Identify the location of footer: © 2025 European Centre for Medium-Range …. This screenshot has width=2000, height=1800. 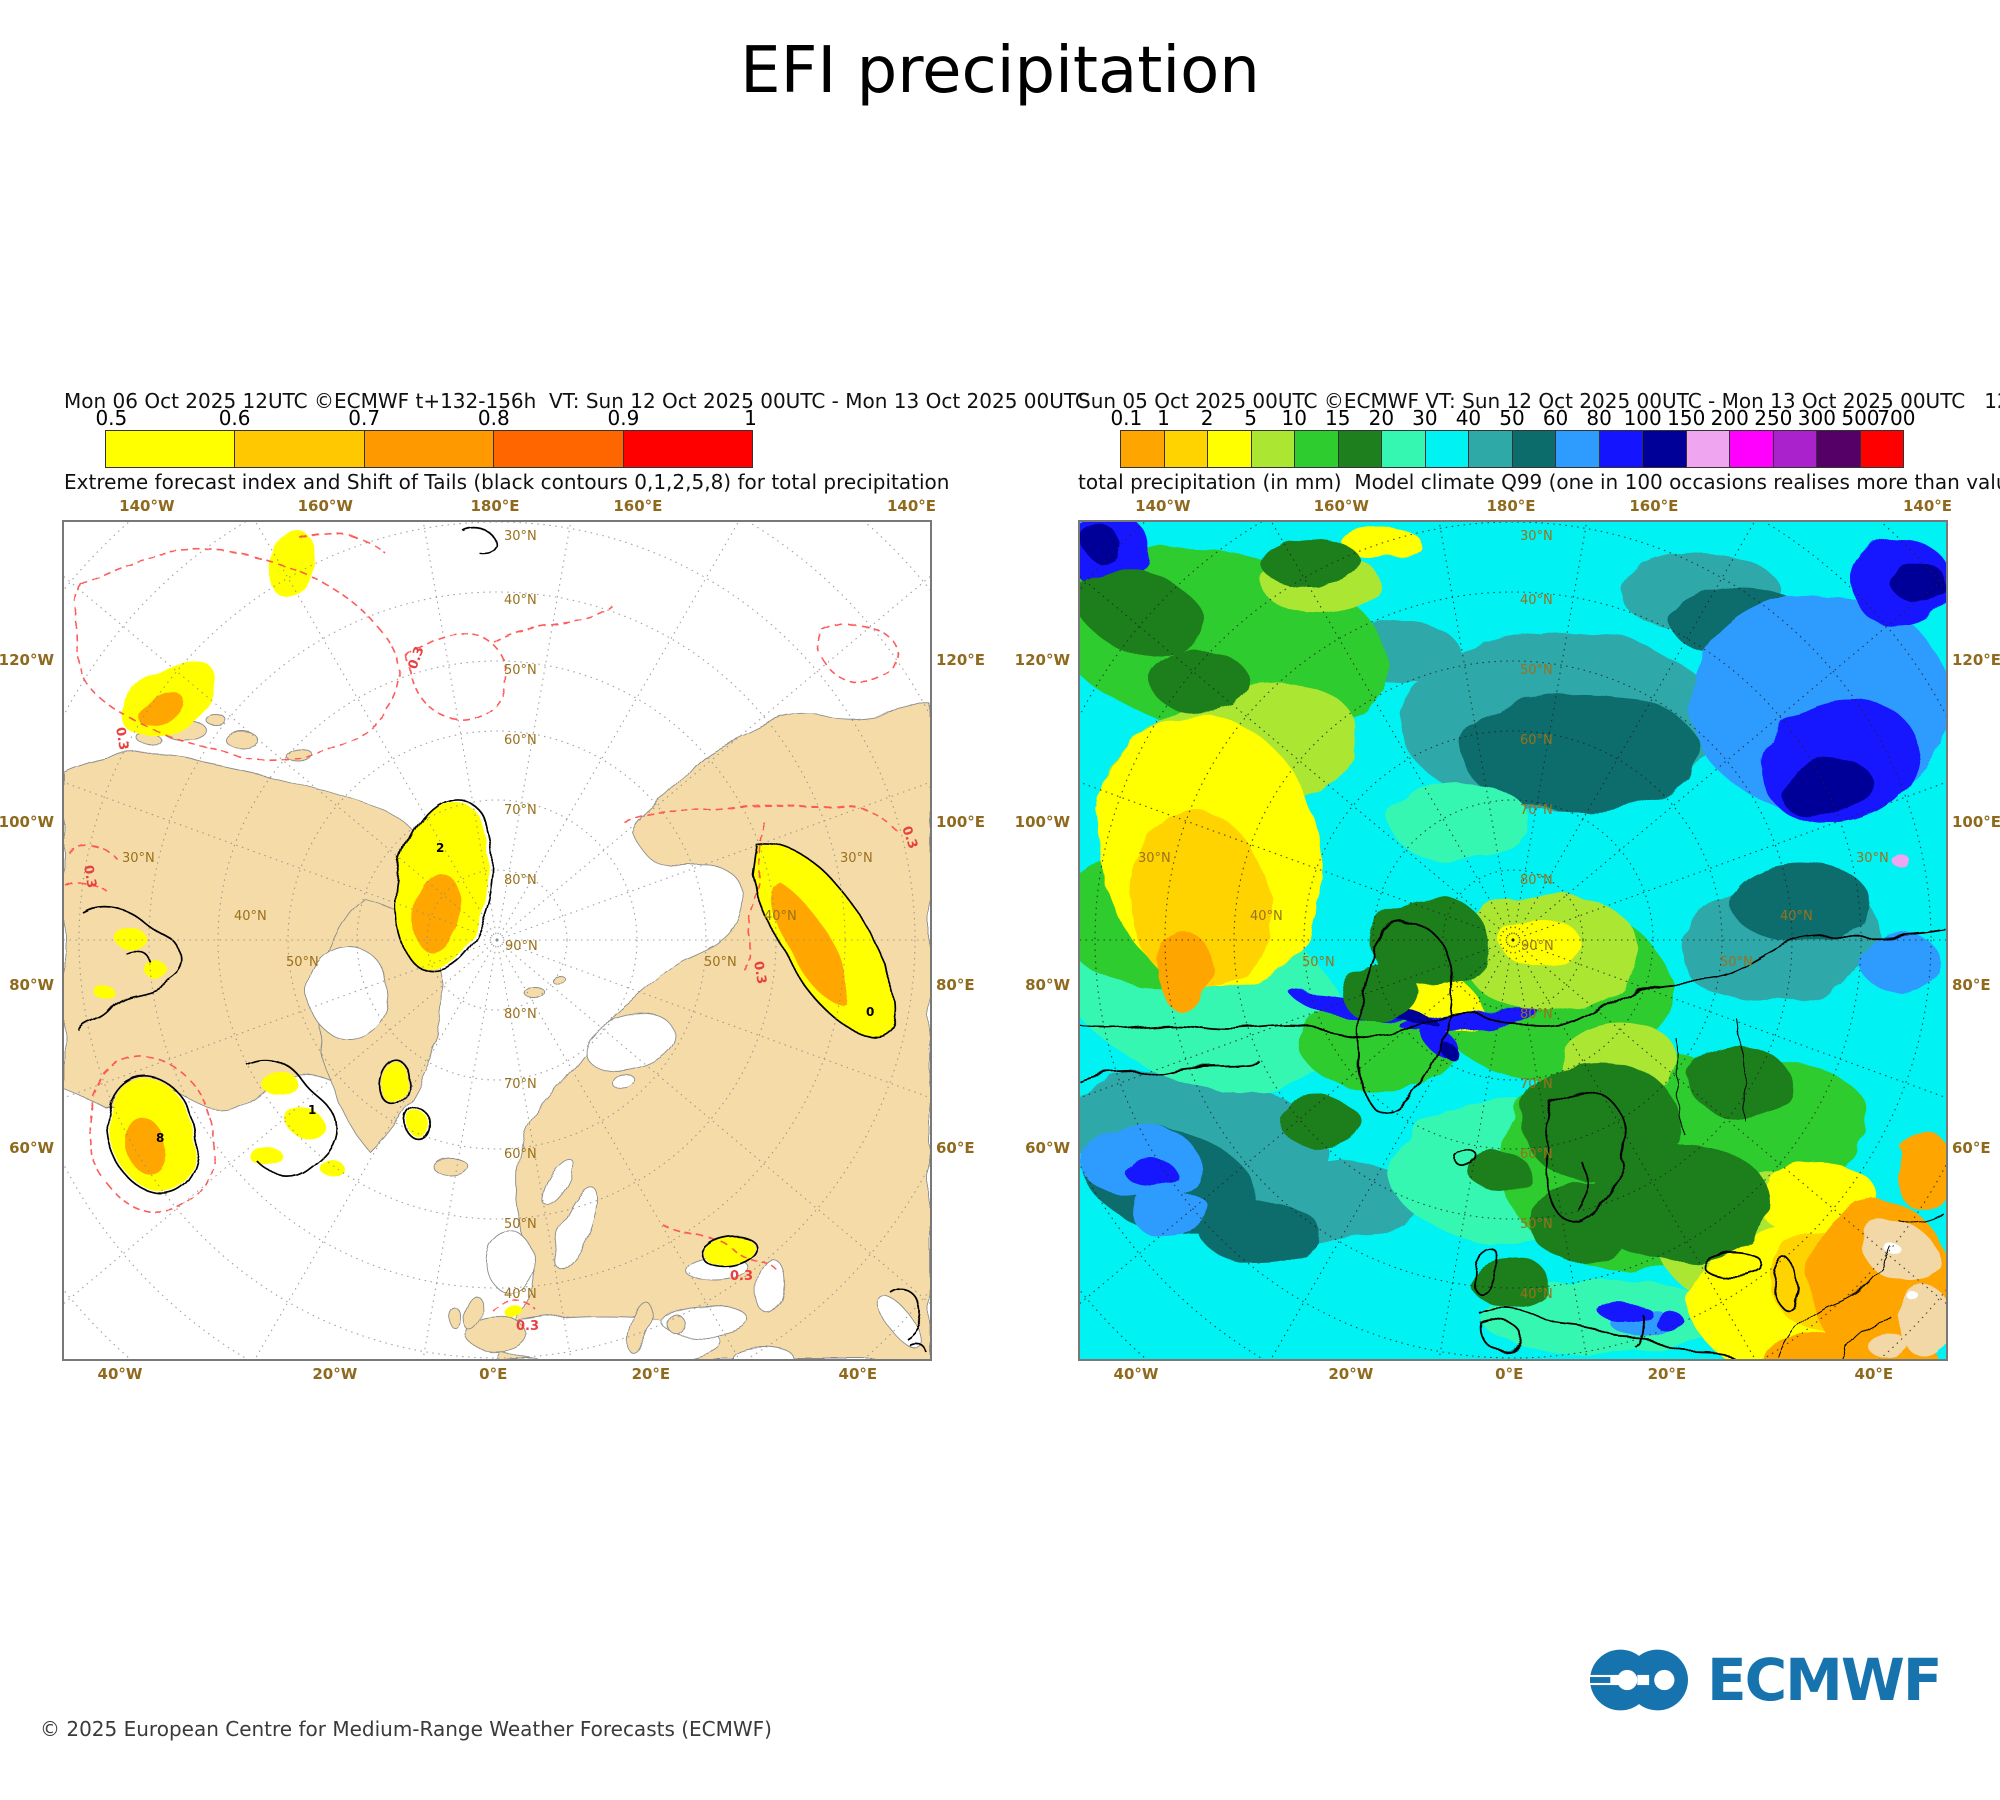
(521, 1726).